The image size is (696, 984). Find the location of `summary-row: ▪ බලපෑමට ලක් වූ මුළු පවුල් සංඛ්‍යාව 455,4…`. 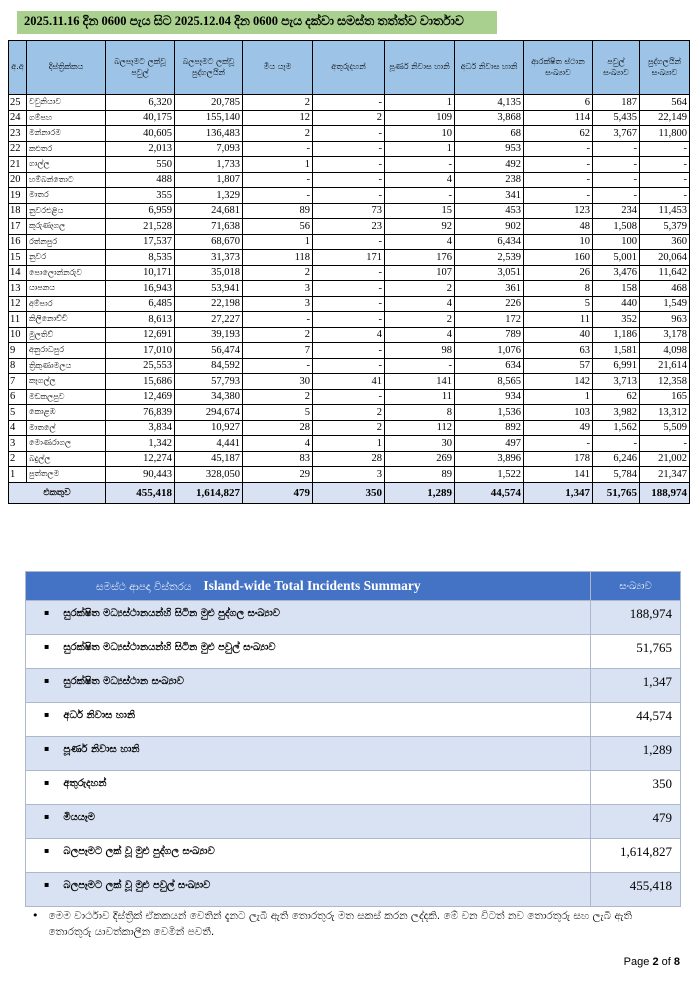

summary-row: ▪ බලපෑමට ලක් වූ මුළු පවුල් සංඛ්‍යාව 455,4… is located at coordinates (353, 889).